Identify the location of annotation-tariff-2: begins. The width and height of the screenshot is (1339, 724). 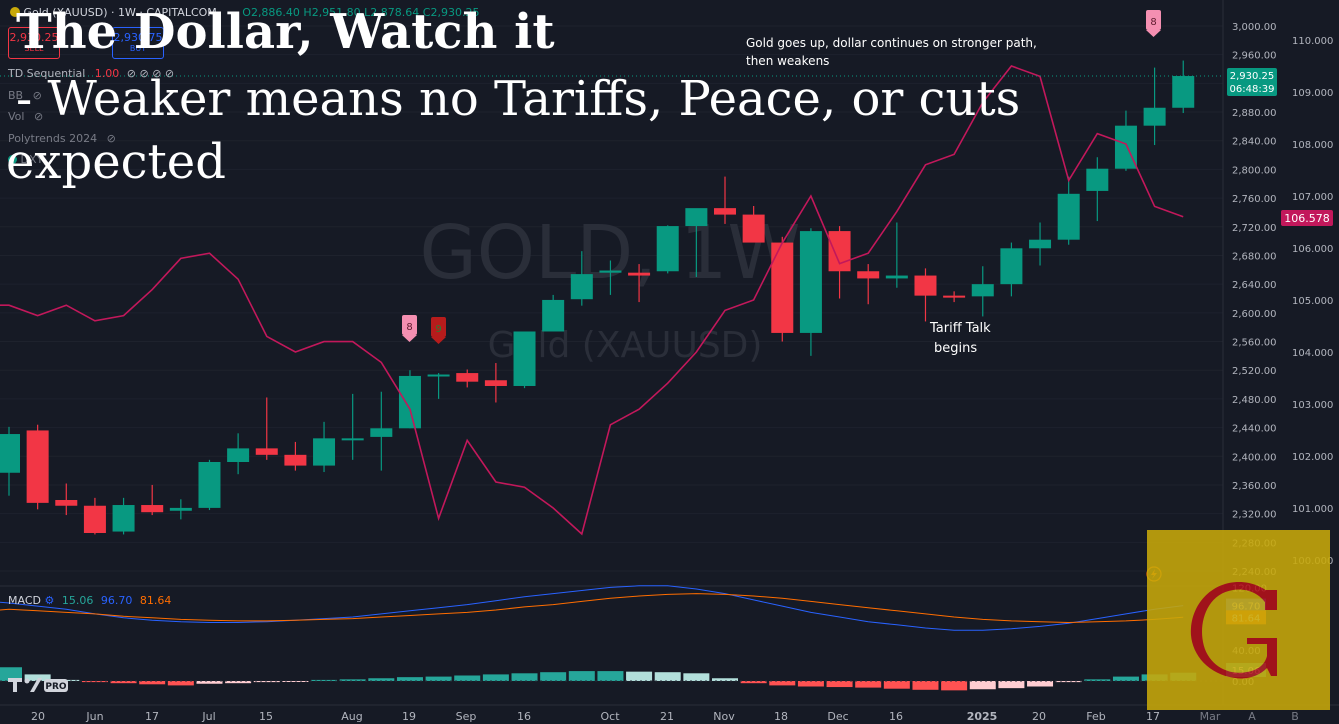
(955, 348).